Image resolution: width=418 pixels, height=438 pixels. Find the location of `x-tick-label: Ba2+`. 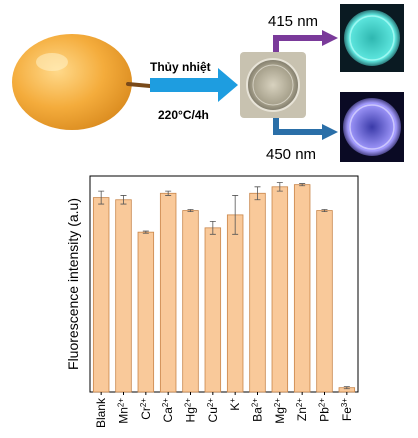

x-tick-label: Ba2+ is located at coordinates (258, 410).